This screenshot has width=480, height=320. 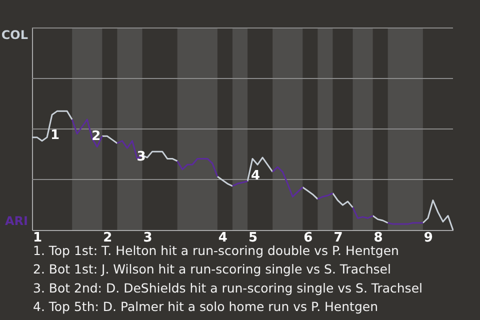 I want to click on text: 1. Top 1st: T. Helton hit a run-scoring double vs P. Hentgen, so click(x=216, y=250).